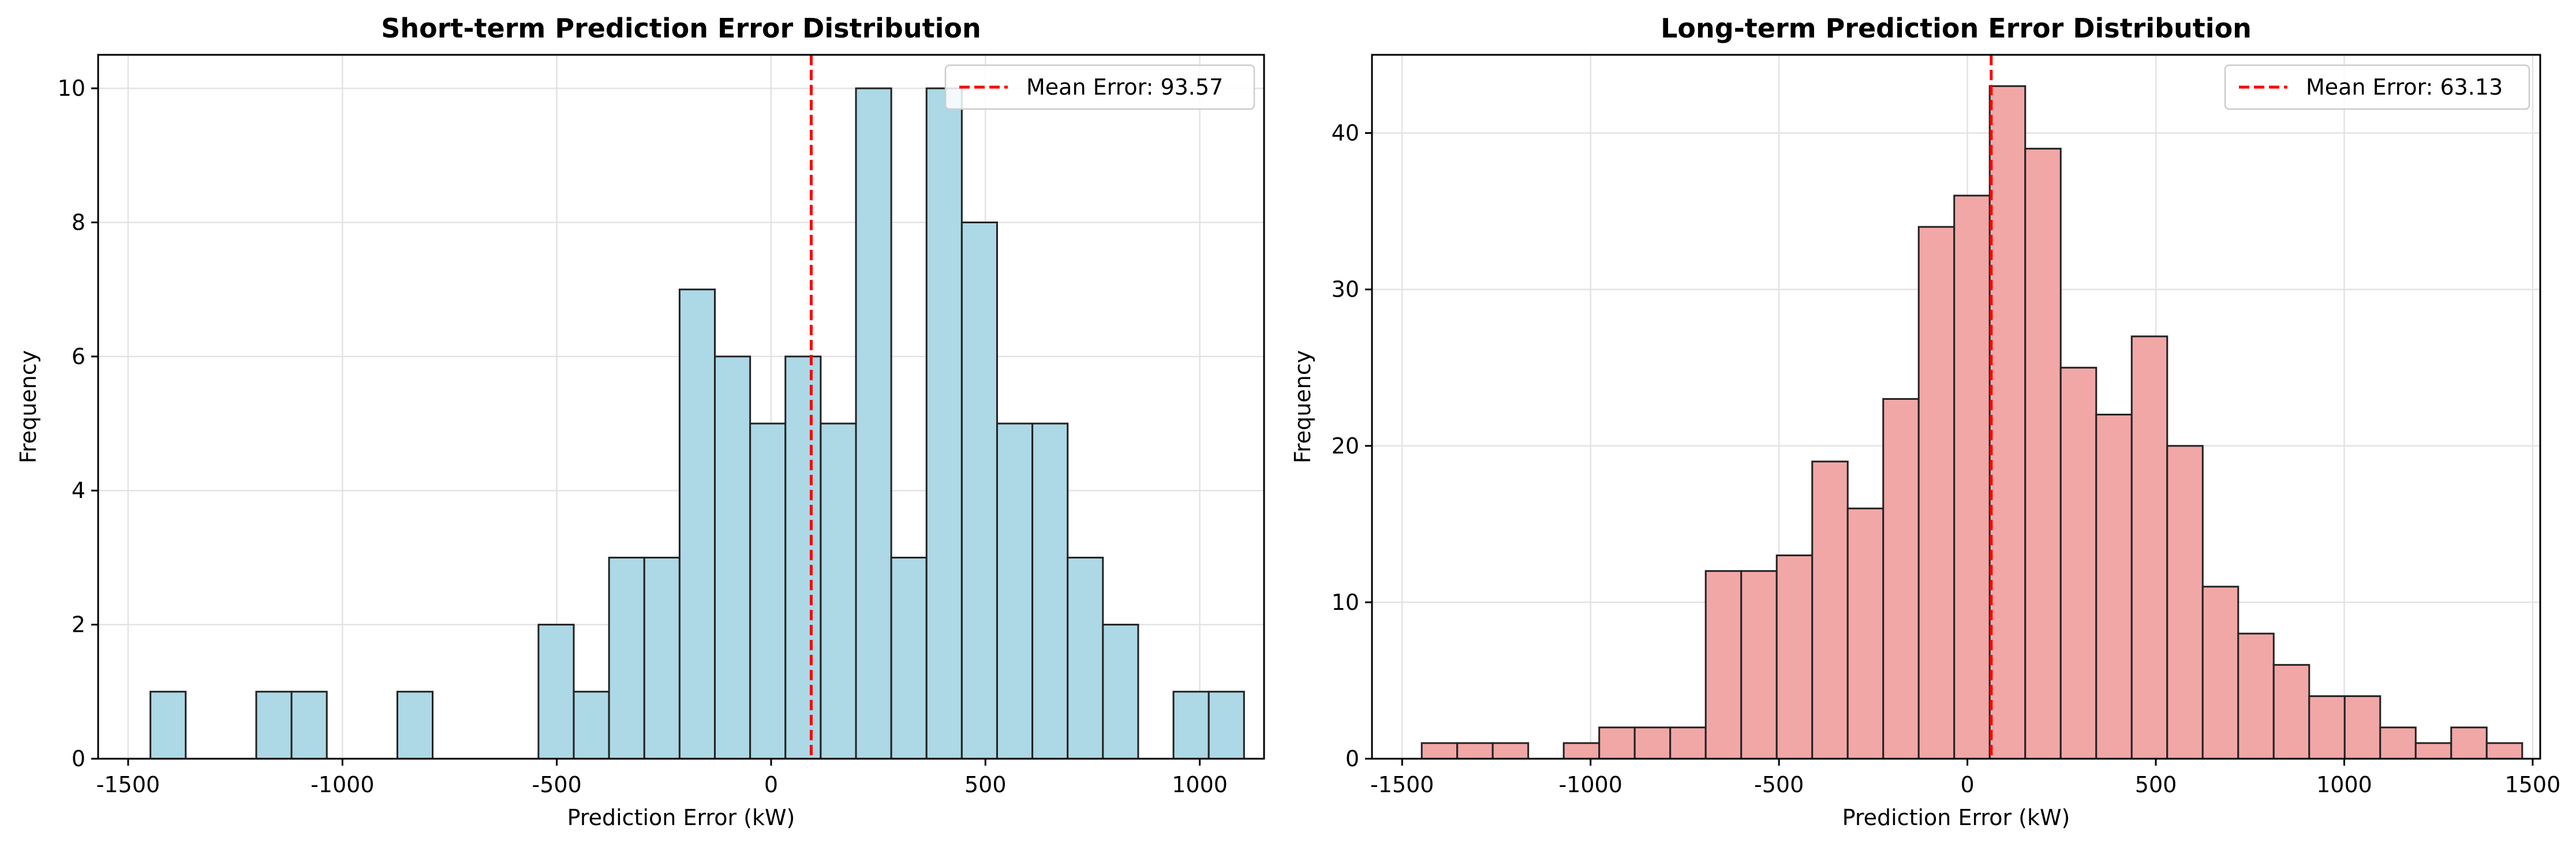 The height and width of the screenshot is (847, 2576). I want to click on chart-title: Long-term Prediction Error Distribution, so click(1956, 29).